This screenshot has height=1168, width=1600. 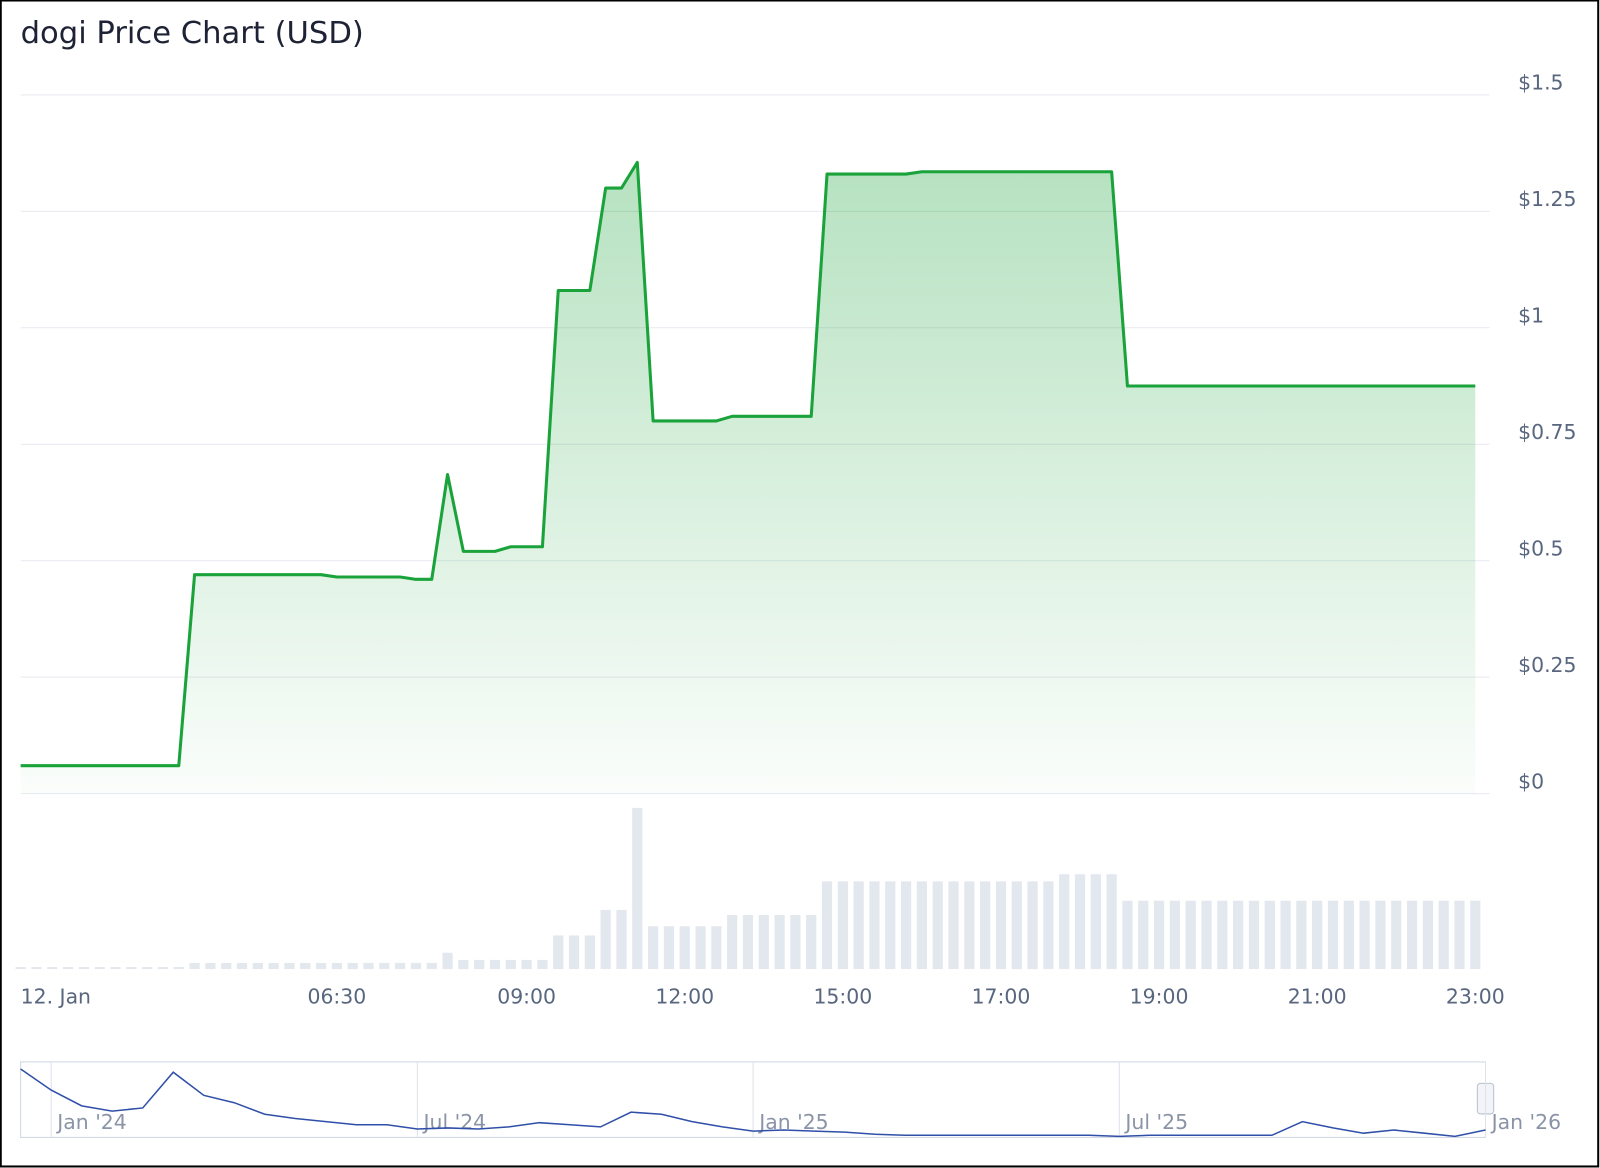 I want to click on x-tick-label: 21:00, so click(x=1317, y=997).